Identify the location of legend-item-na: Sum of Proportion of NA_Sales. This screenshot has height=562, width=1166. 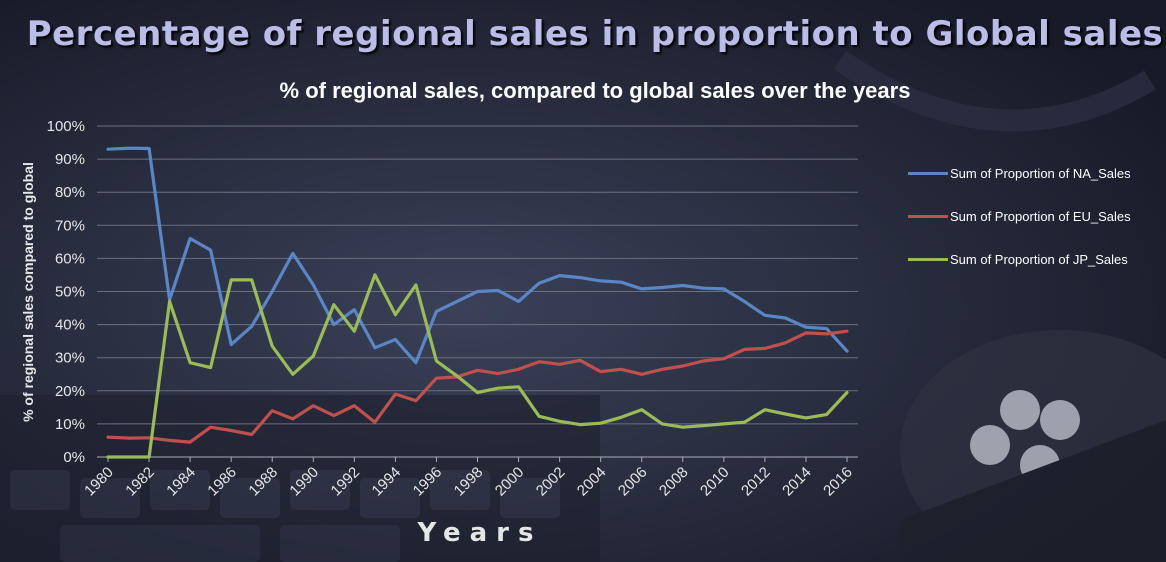
(1033, 173).